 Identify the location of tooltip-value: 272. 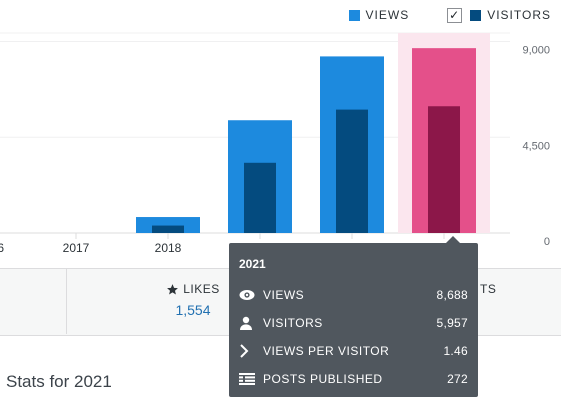
(457, 379).